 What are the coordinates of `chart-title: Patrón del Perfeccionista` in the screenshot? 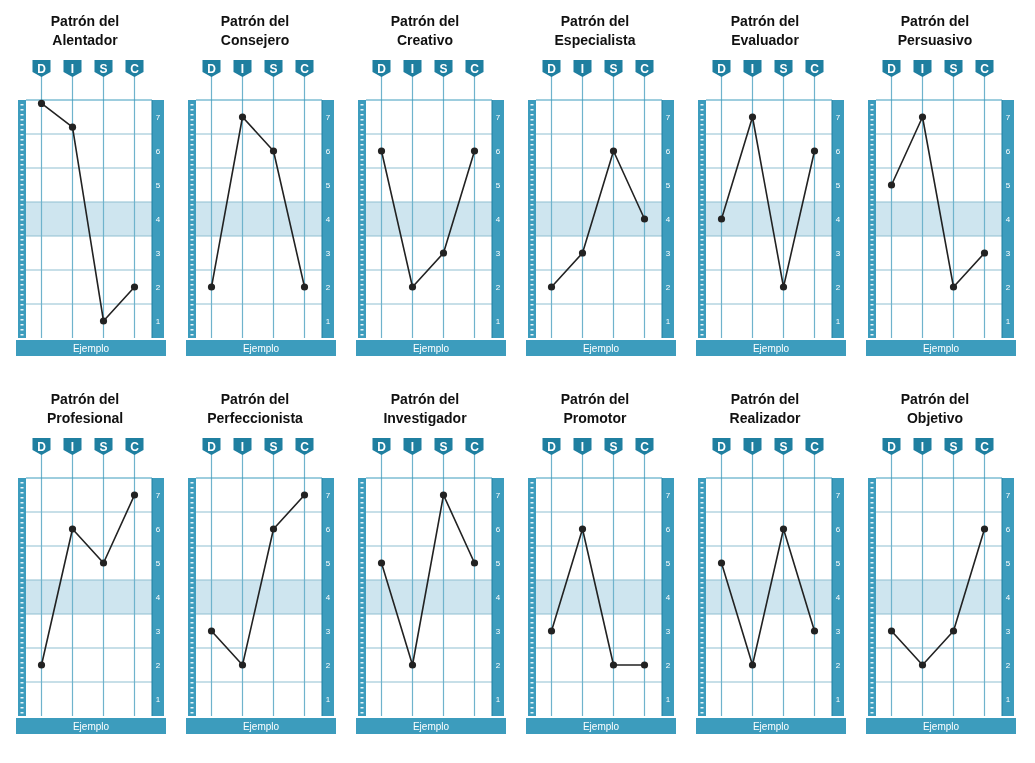 It's located at (255, 408).